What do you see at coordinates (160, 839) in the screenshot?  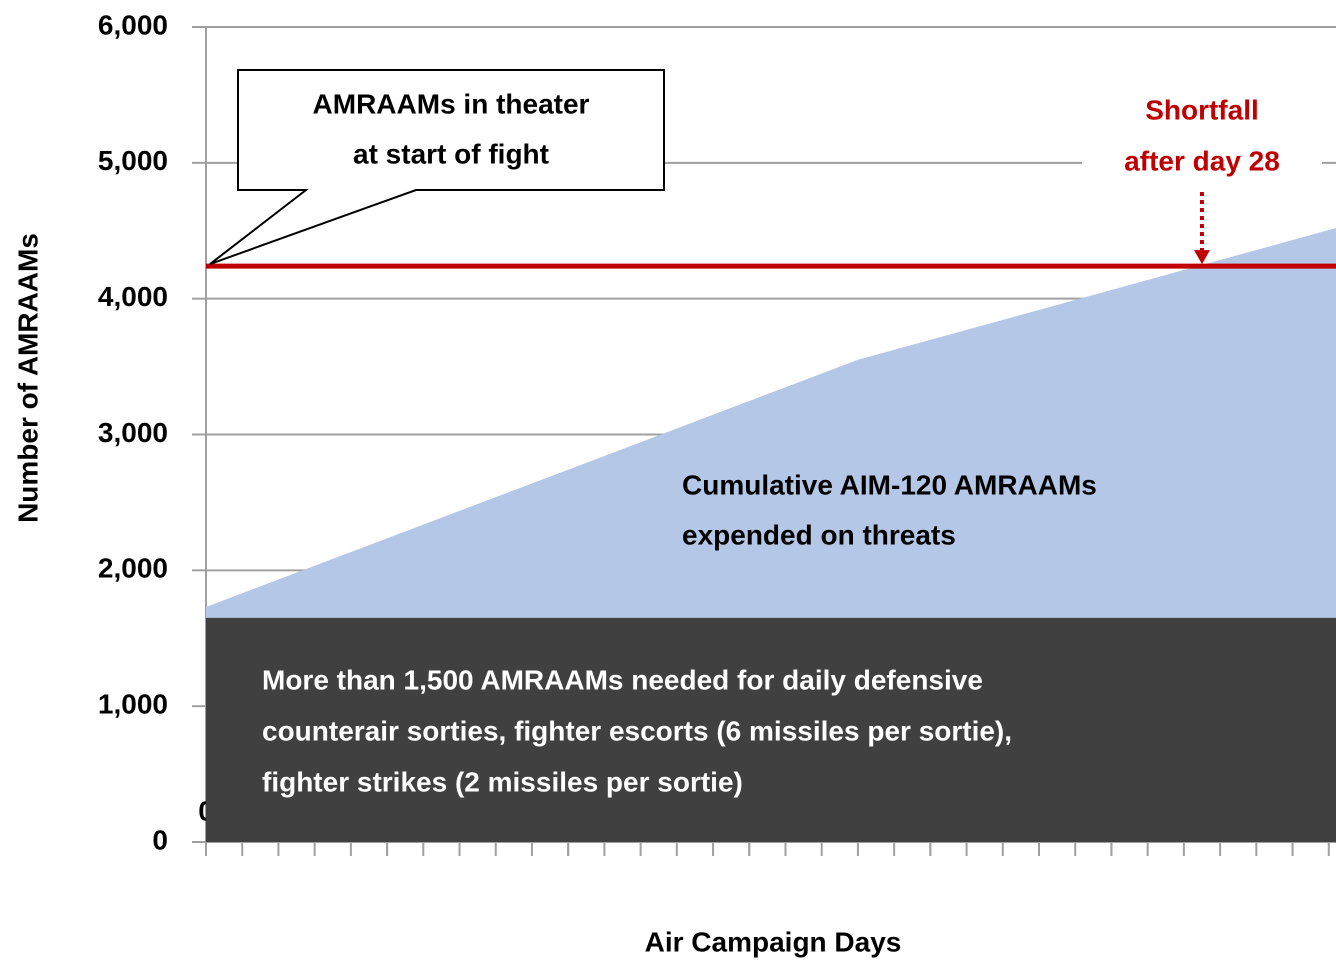 I see `y-tick-label: 0` at bounding box center [160, 839].